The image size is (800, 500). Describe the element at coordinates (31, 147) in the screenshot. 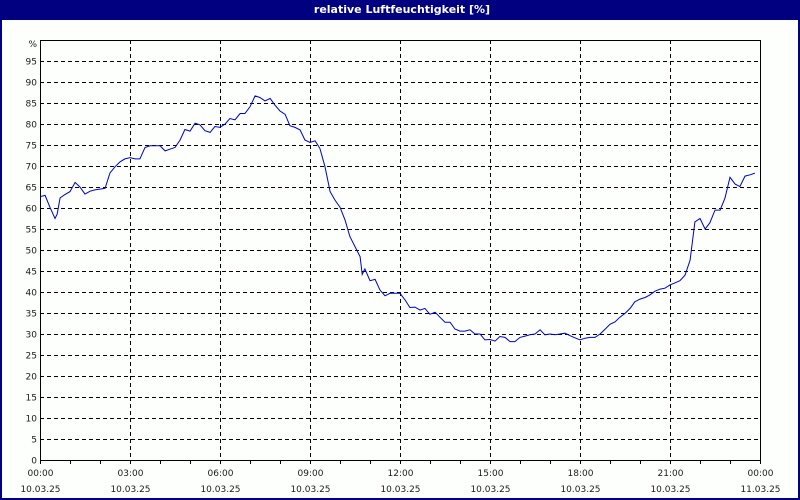

I see `y-tick-label: 75` at that location.